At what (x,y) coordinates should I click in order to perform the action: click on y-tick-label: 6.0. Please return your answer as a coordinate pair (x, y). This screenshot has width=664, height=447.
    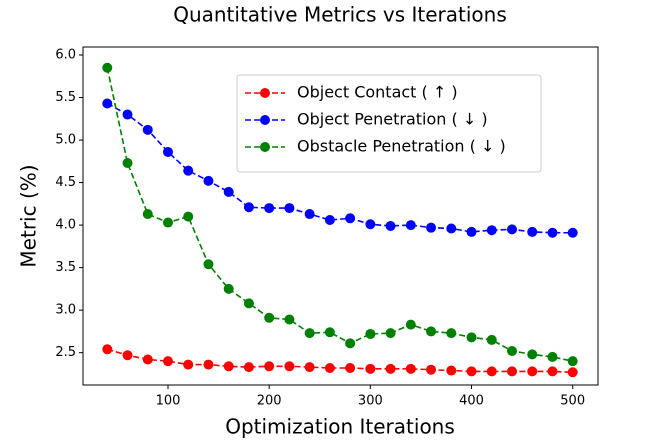
    Looking at the image, I should click on (65, 54).